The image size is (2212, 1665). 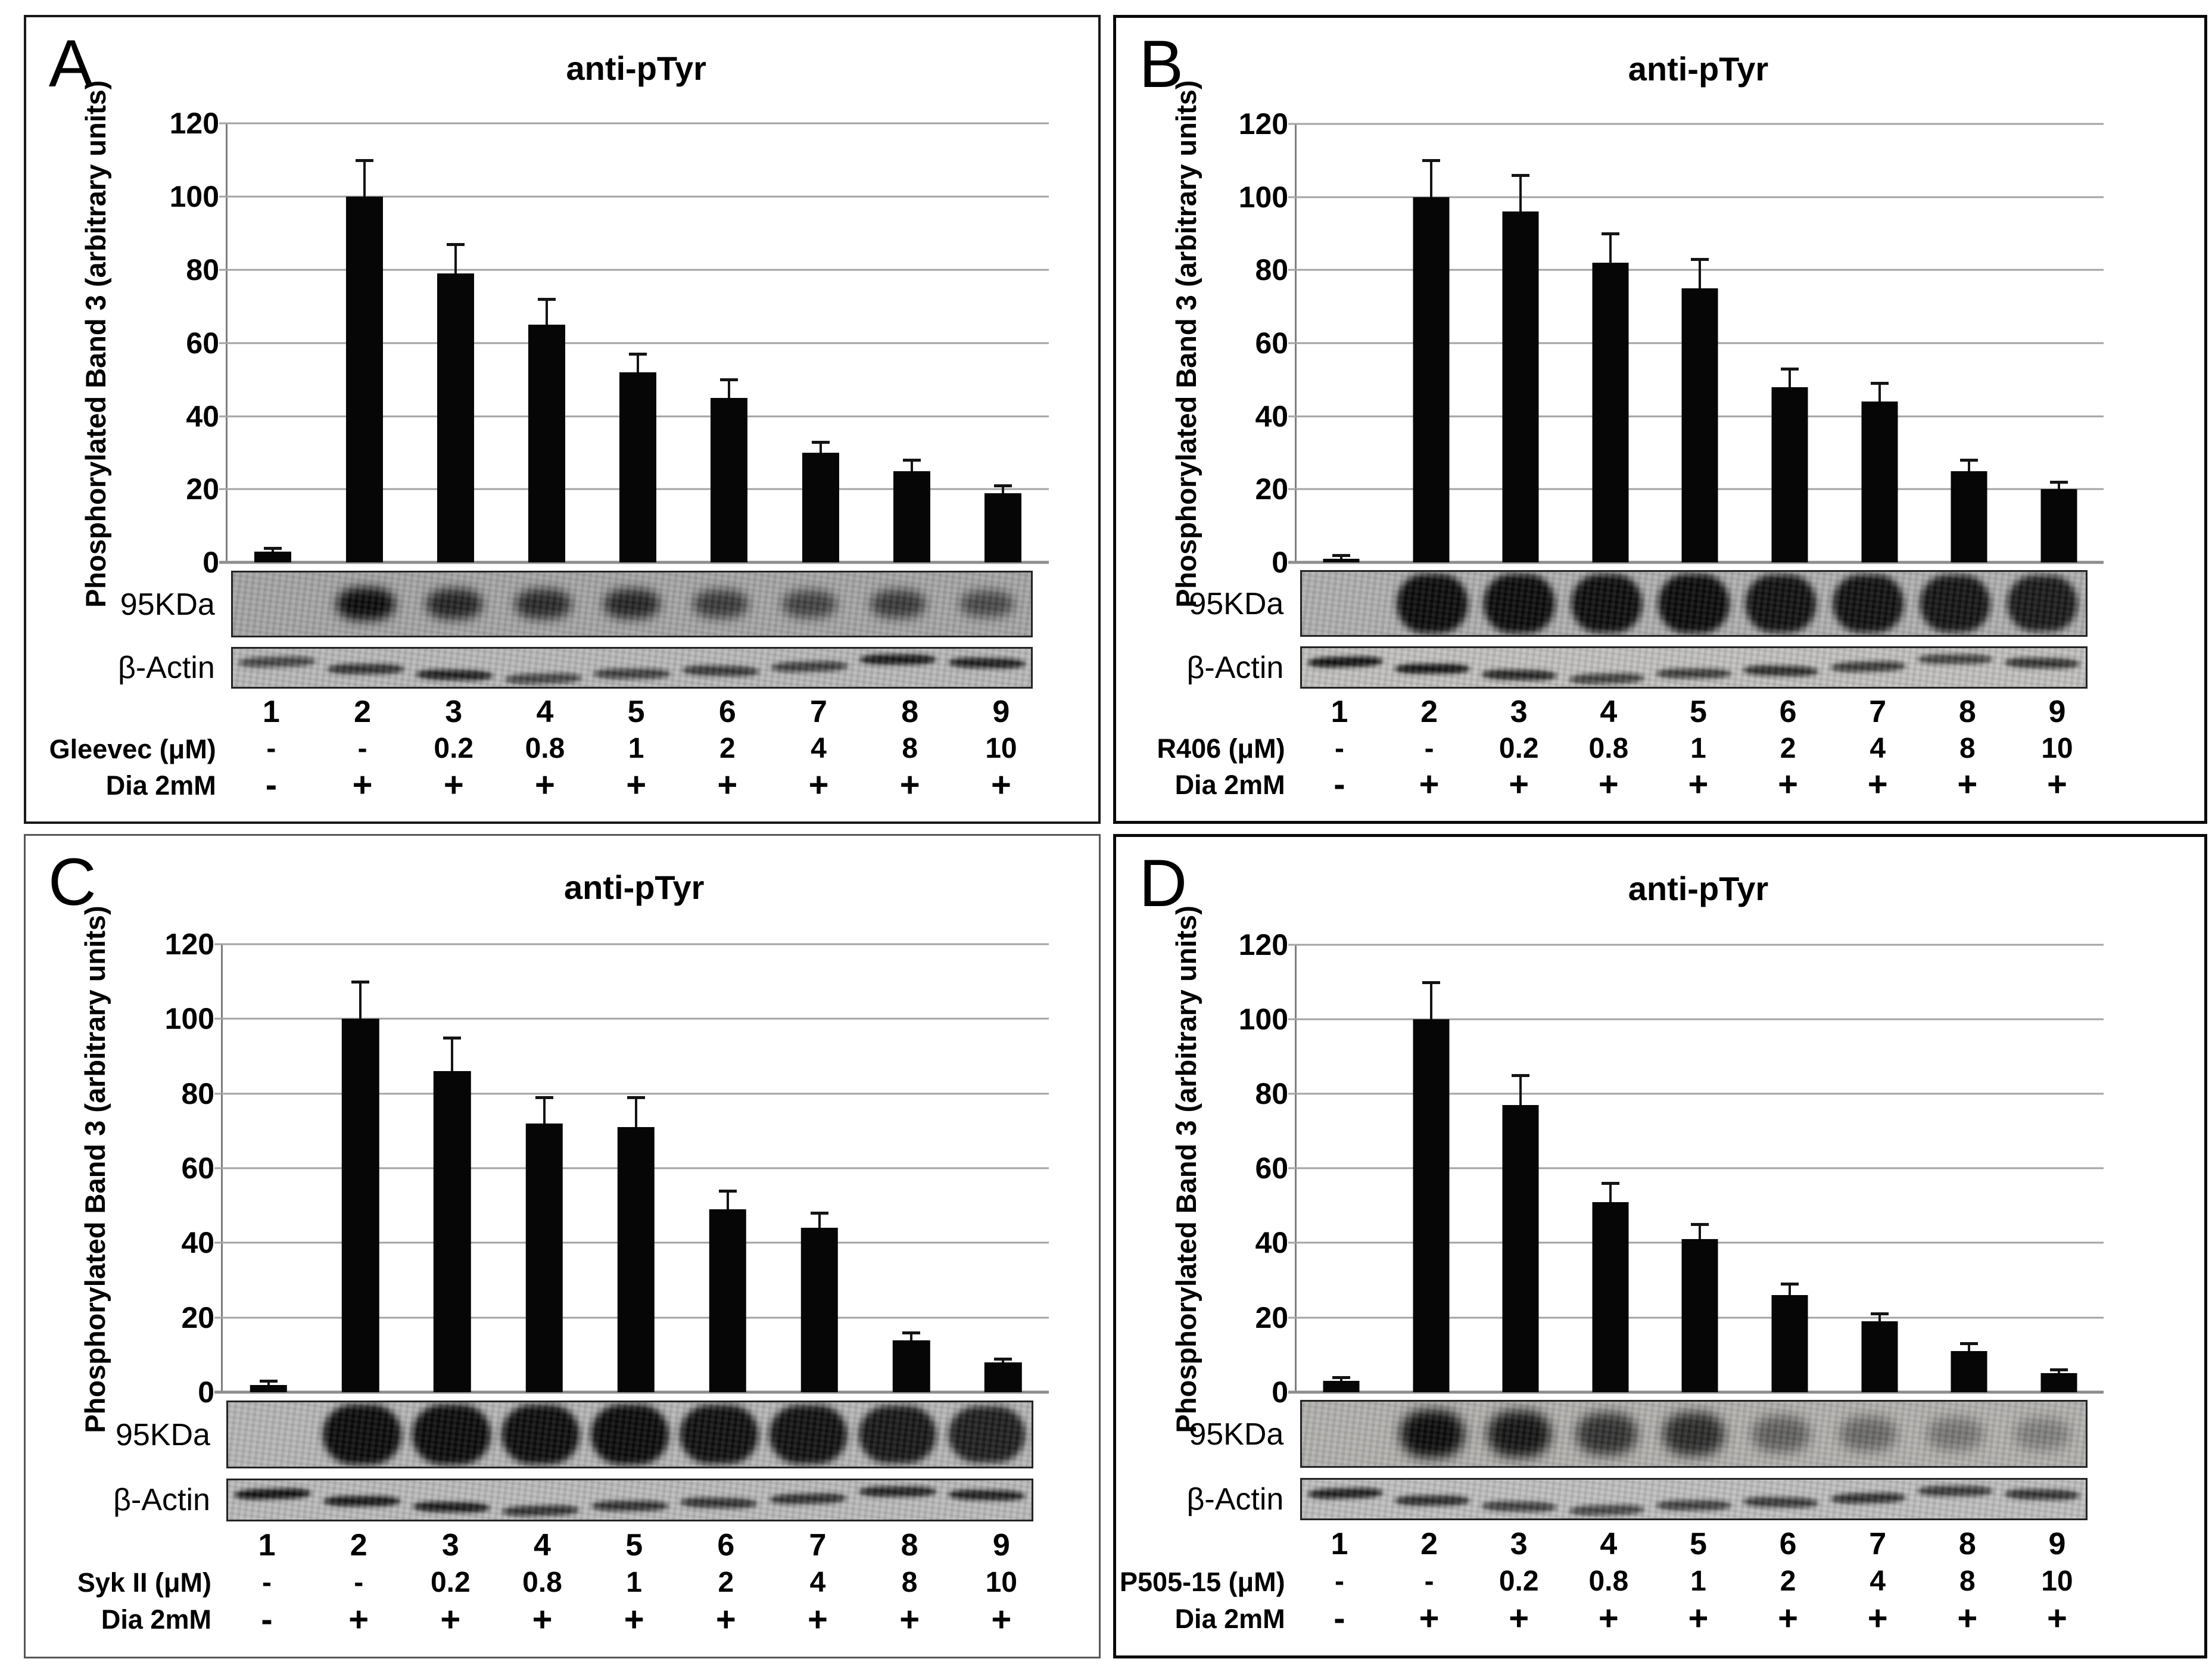 I want to click on treatment-value: 8, so click(x=910, y=749).